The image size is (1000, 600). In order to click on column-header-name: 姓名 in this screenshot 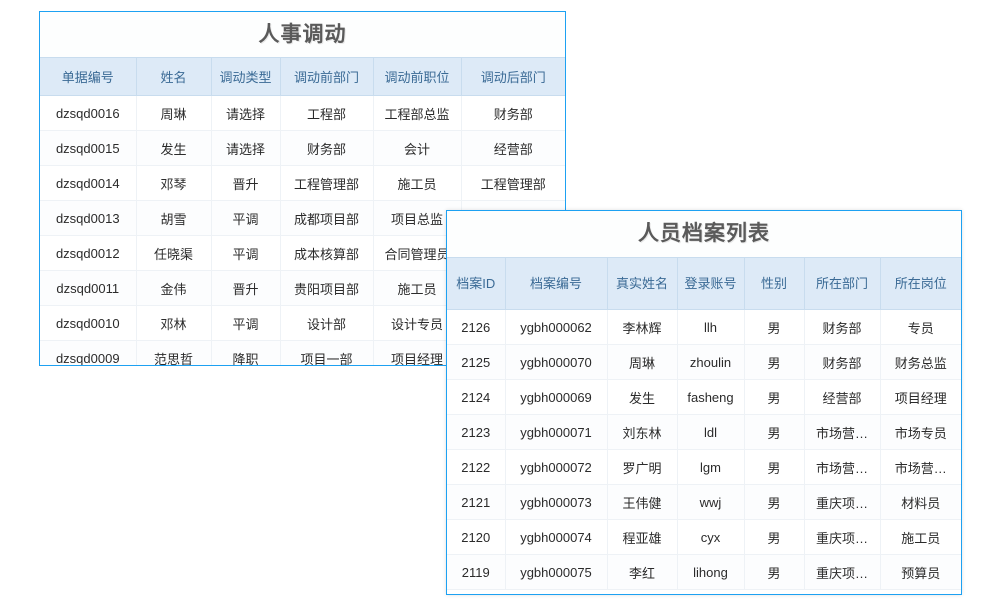, I will do `click(174, 76)`.